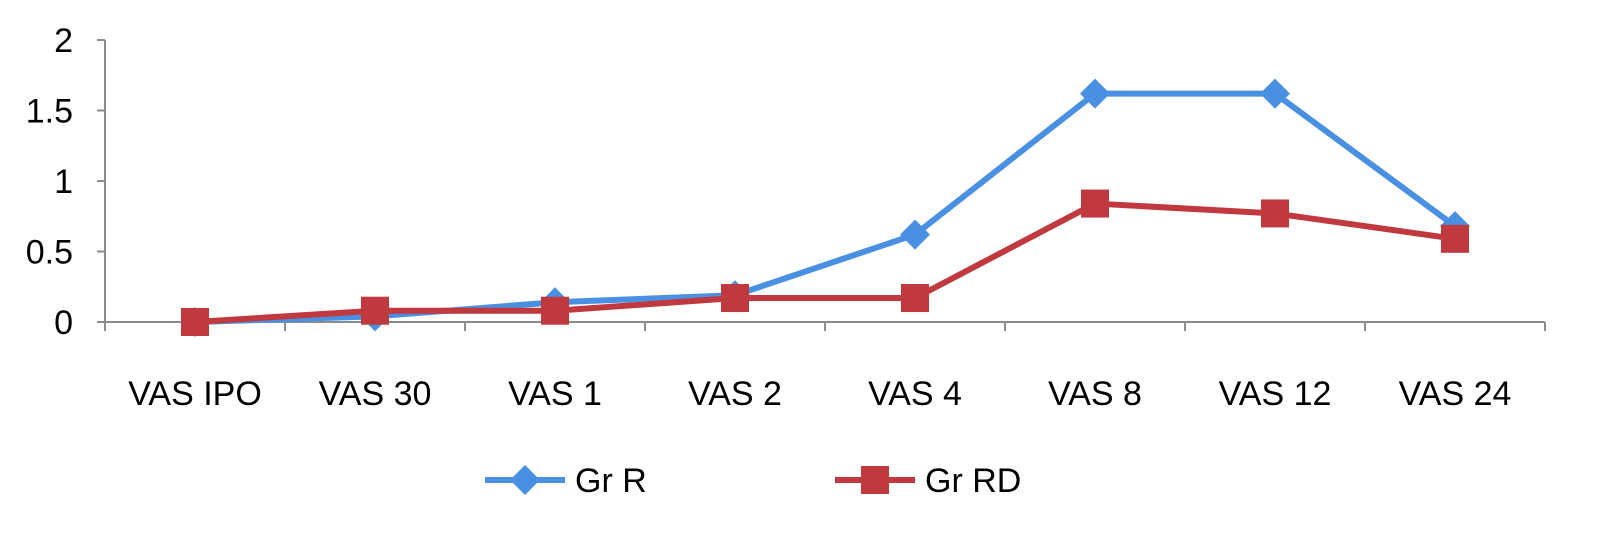 The image size is (1612, 554). What do you see at coordinates (195, 394) in the screenshot?
I see `x-tick-label: VAS IPO` at bounding box center [195, 394].